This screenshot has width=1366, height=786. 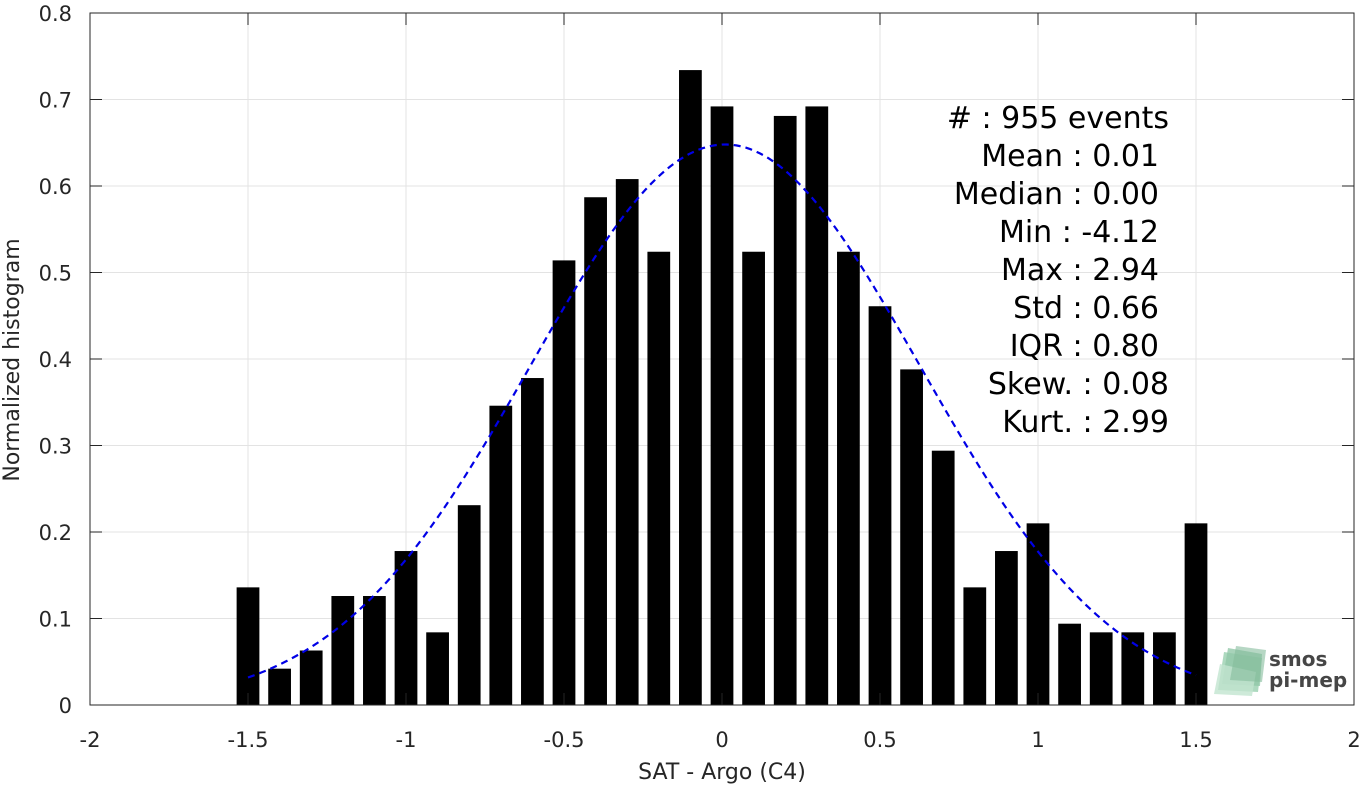 I want to click on y-tick-label-2: 0.2, so click(x=55, y=533).